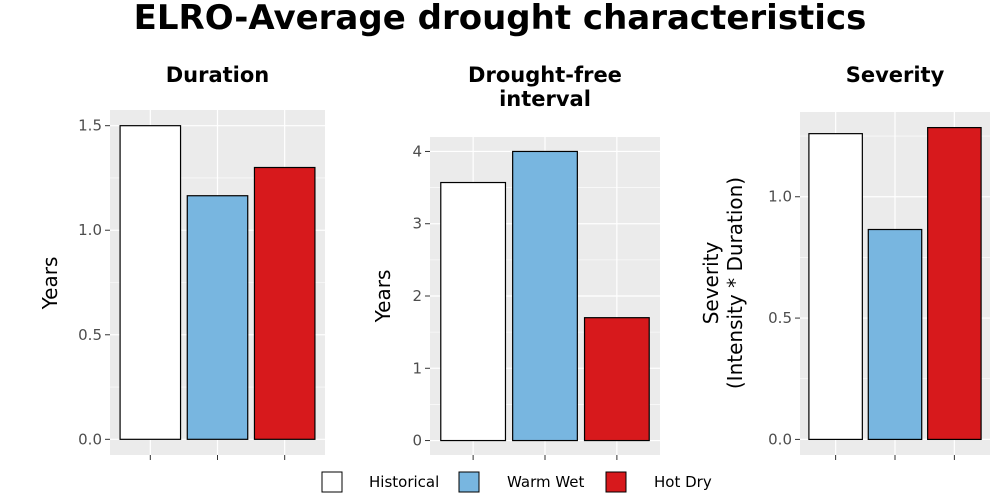  I want to click on y-tick-label: 4, so click(417, 151).